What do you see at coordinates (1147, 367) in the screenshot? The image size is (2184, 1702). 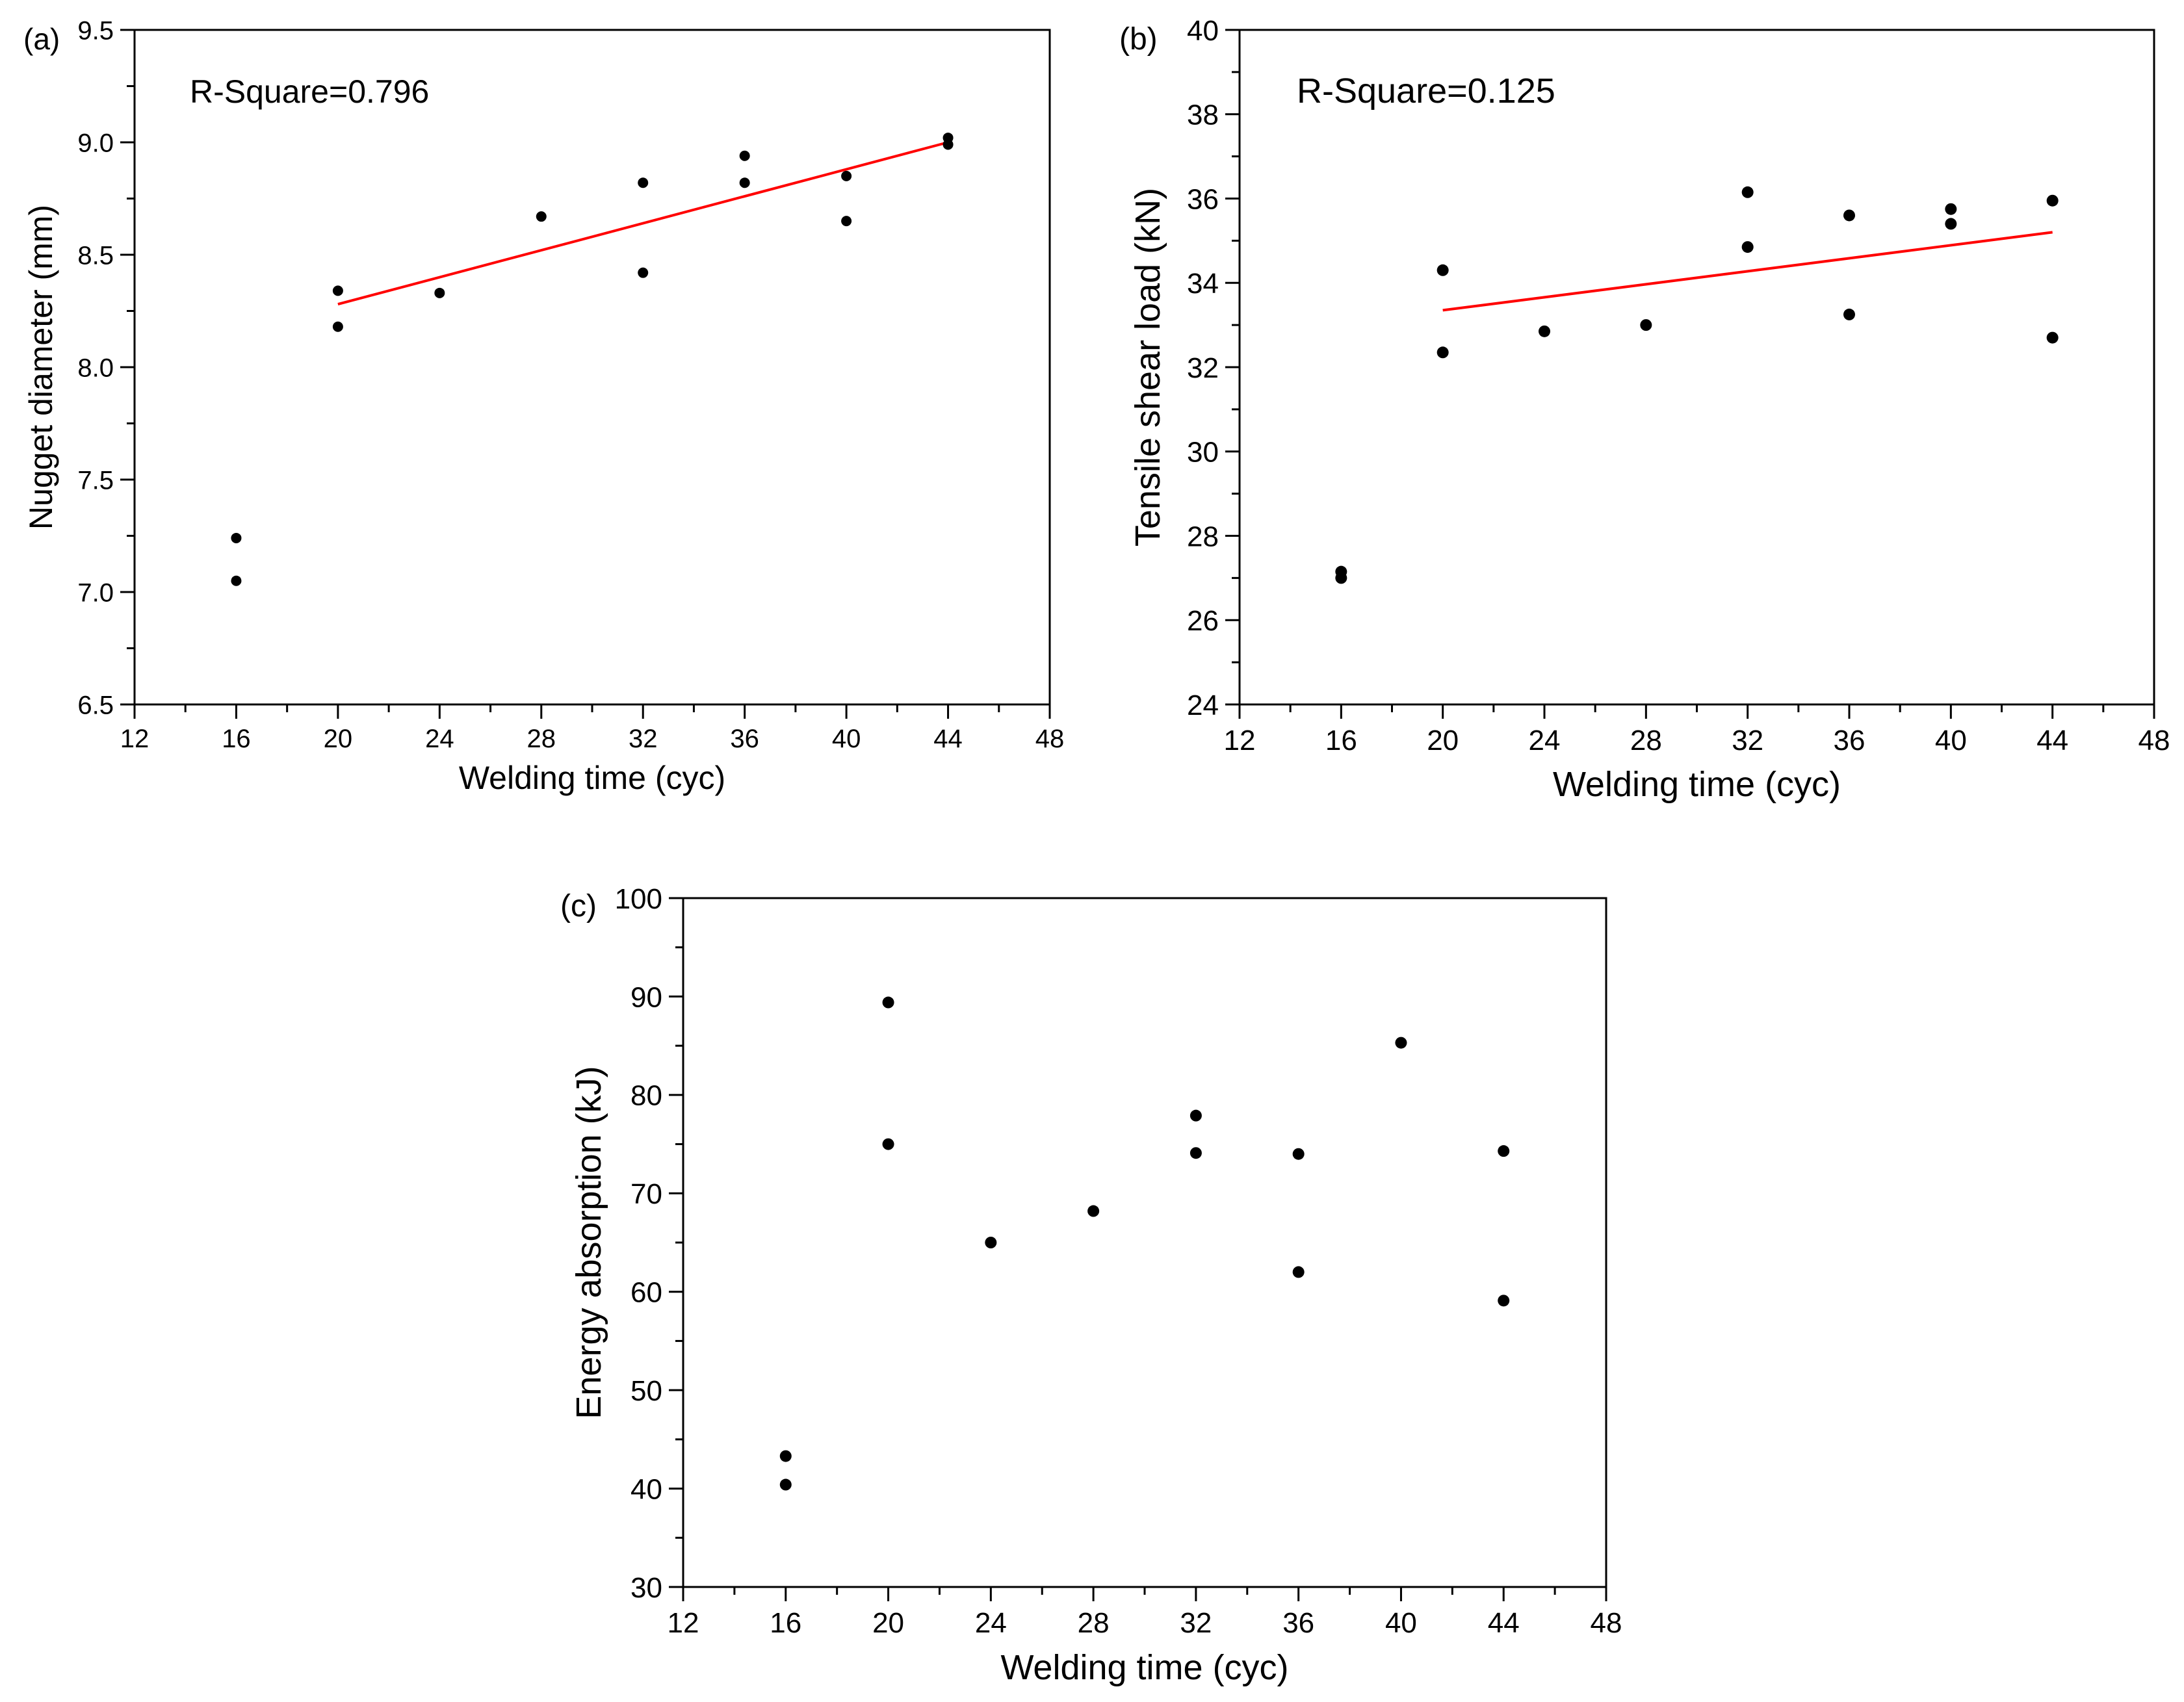 I see `y-axis-title: Tensile shear load (kN)` at bounding box center [1147, 367].